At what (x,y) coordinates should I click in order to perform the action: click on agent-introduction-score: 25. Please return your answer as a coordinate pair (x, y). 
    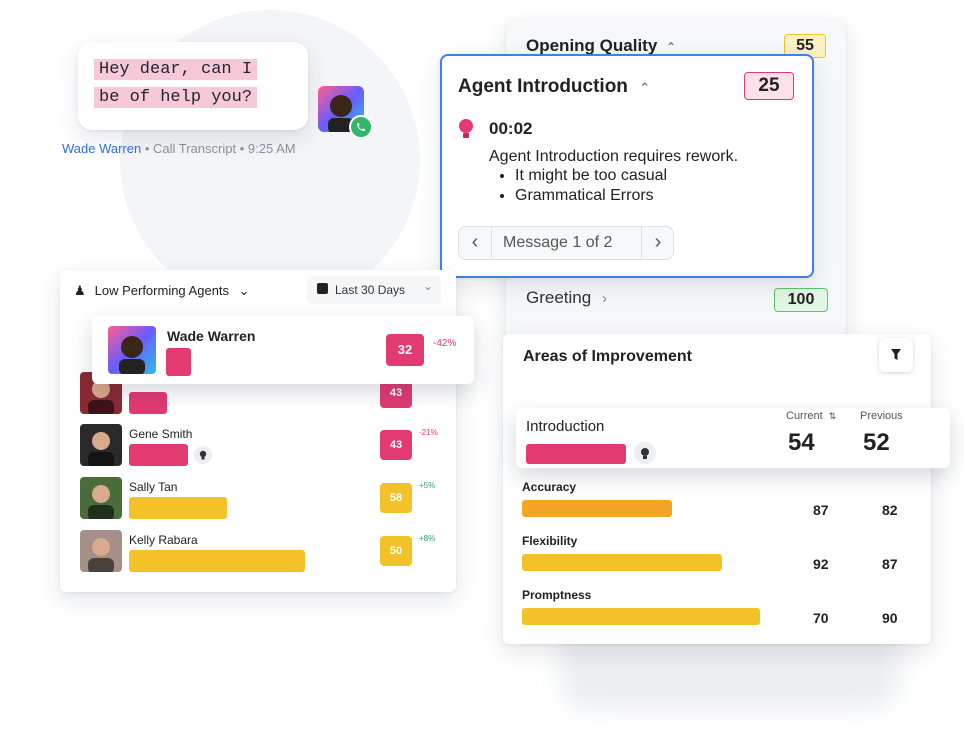
    Looking at the image, I should click on (769, 86).